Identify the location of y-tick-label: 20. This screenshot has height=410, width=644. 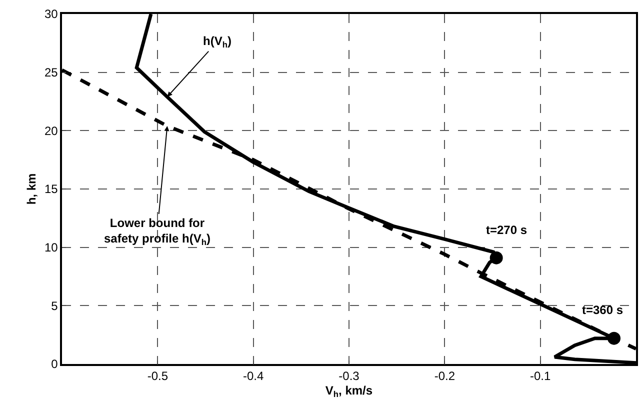
(51, 131).